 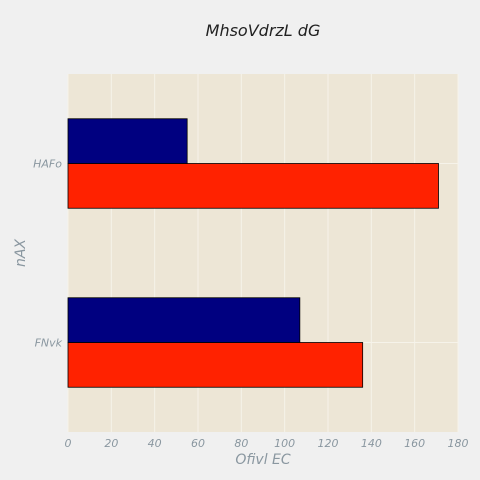 What do you see at coordinates (155, 443) in the screenshot?
I see `x-tick-label: 40` at bounding box center [155, 443].